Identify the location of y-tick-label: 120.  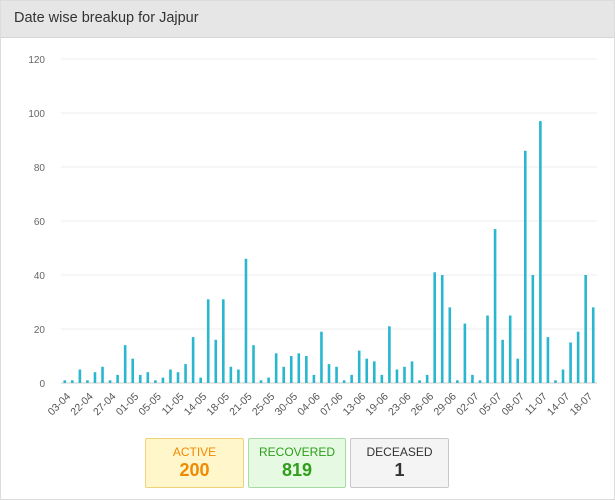
(36, 60).